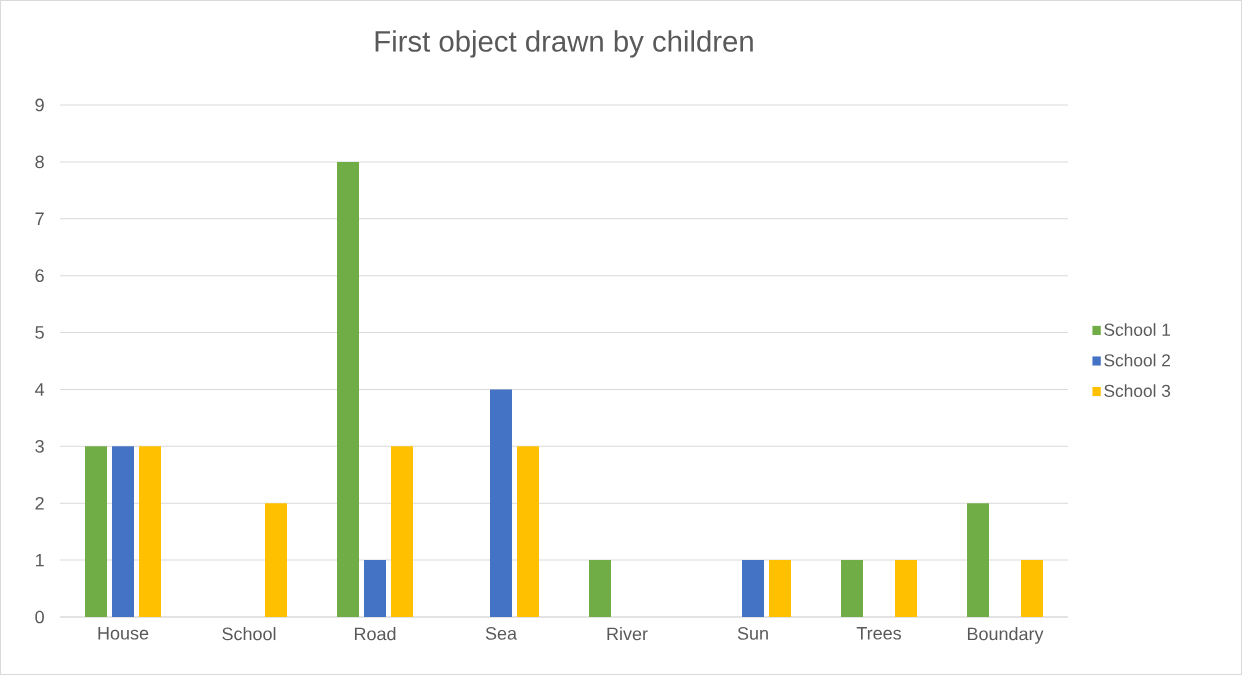 The width and height of the screenshot is (1242, 675). Describe the element at coordinates (564, 44) in the screenshot. I see `chart-title: First object drawn by children` at that location.